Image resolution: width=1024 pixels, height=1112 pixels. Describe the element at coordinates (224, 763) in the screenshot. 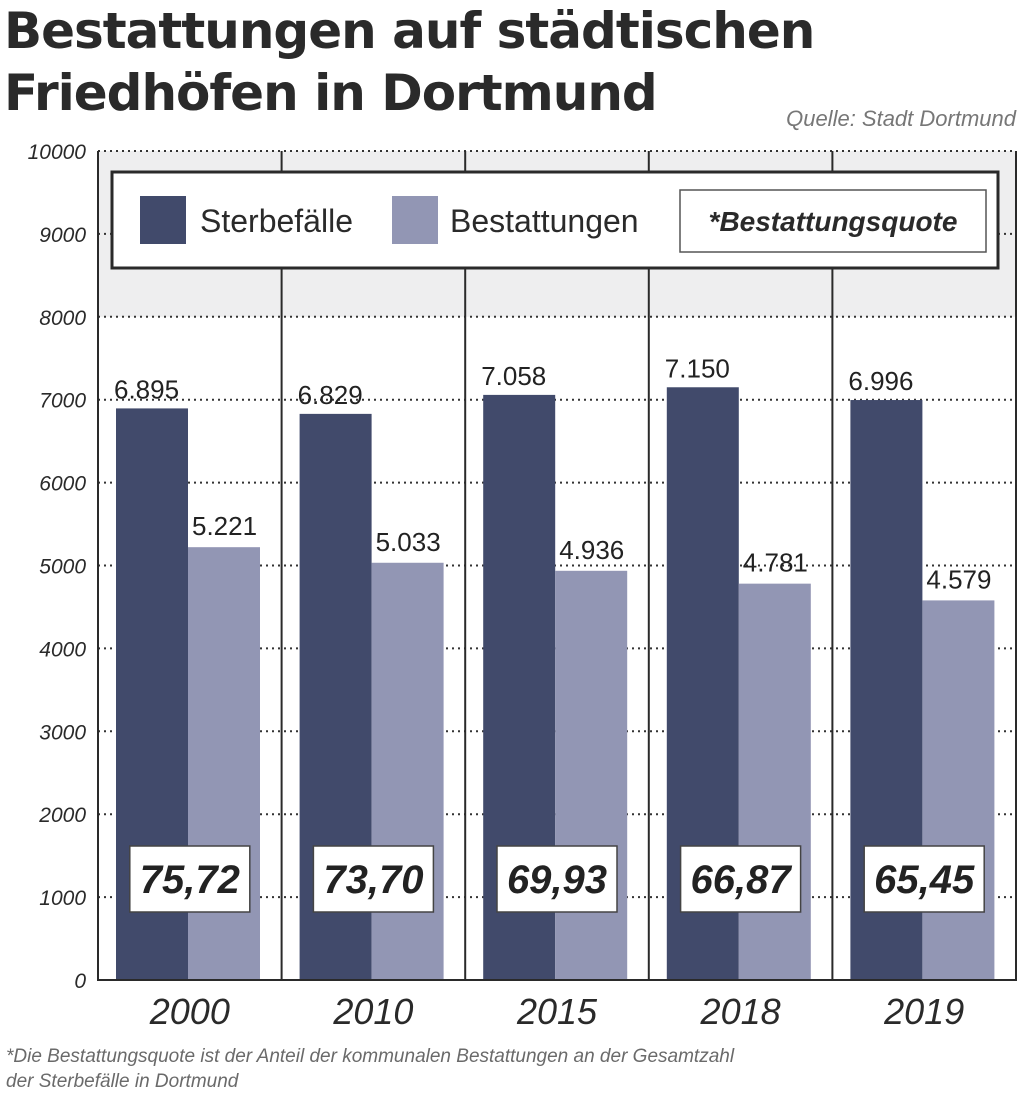

I see `bar-bestattungen-2000` at that location.